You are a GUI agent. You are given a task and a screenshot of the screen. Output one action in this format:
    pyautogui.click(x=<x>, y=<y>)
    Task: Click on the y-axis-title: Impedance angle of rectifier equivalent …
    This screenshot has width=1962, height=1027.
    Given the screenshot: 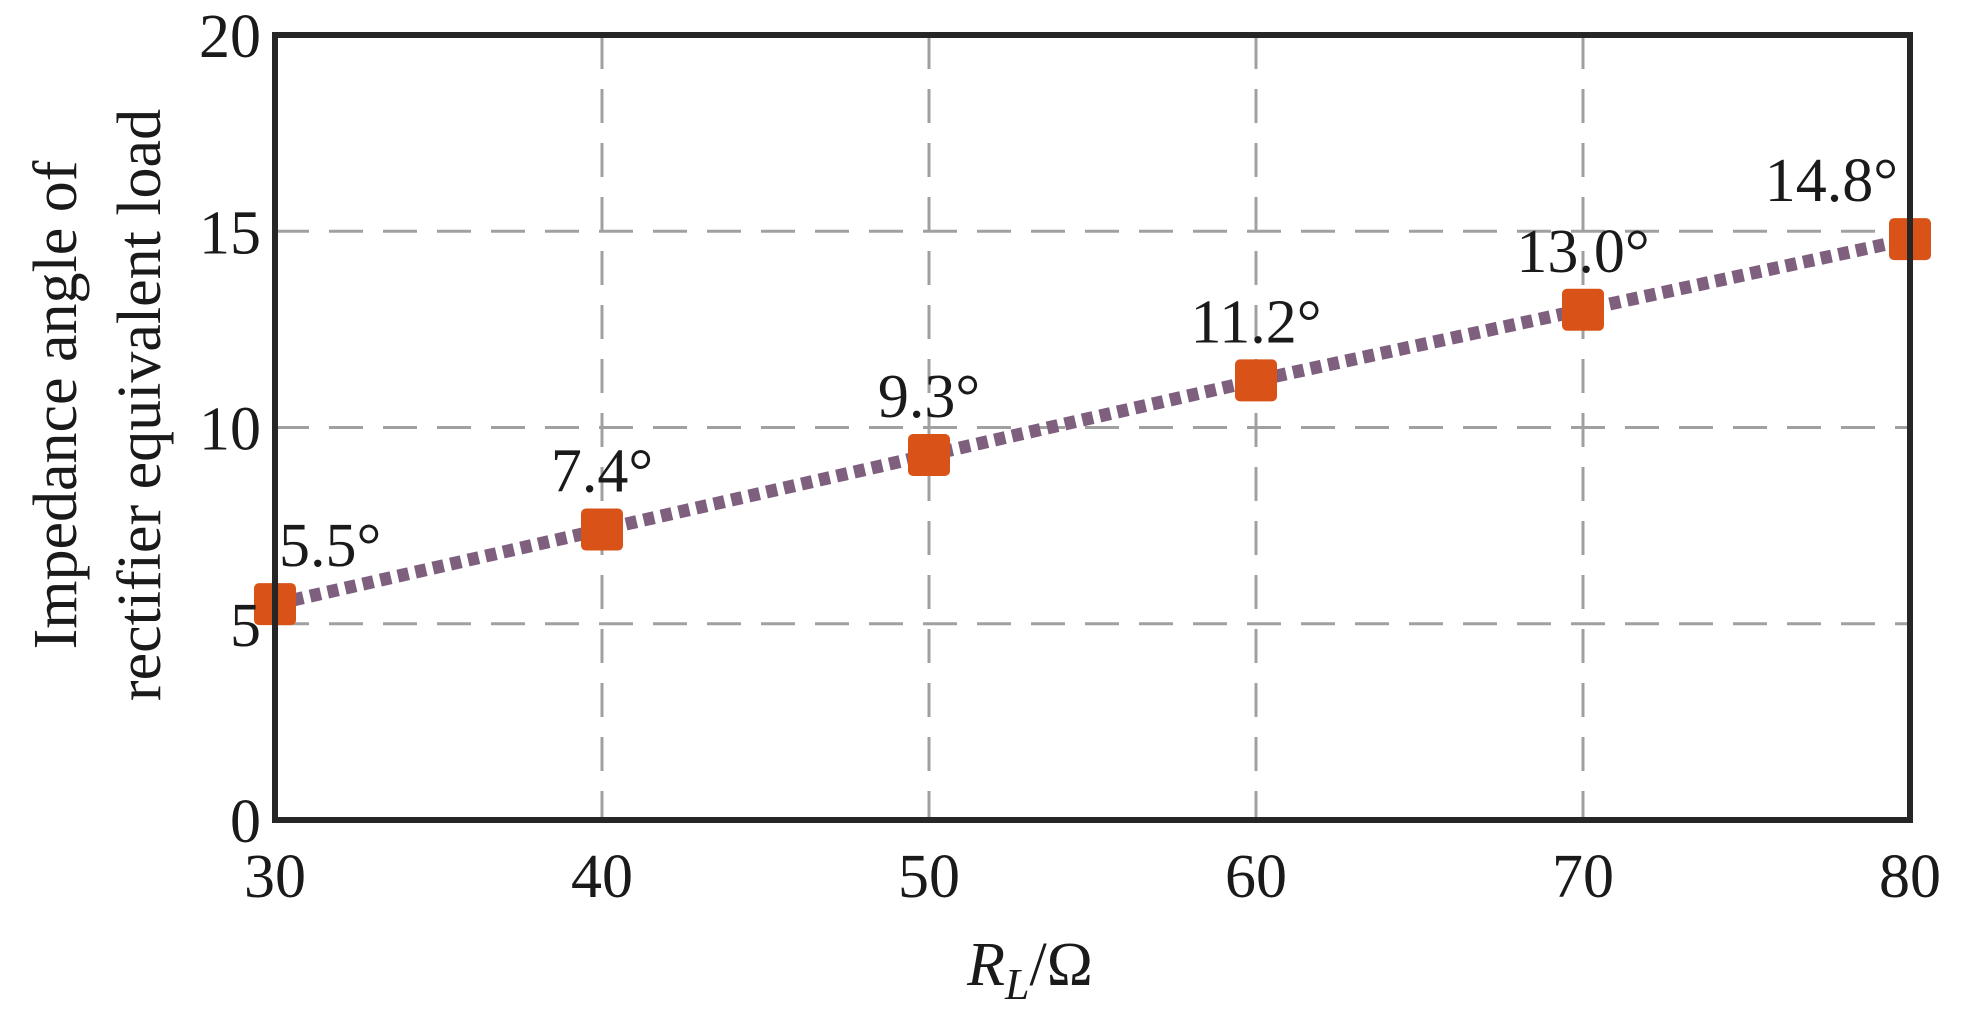 What is the action you would take?
    pyautogui.click(x=98, y=405)
    